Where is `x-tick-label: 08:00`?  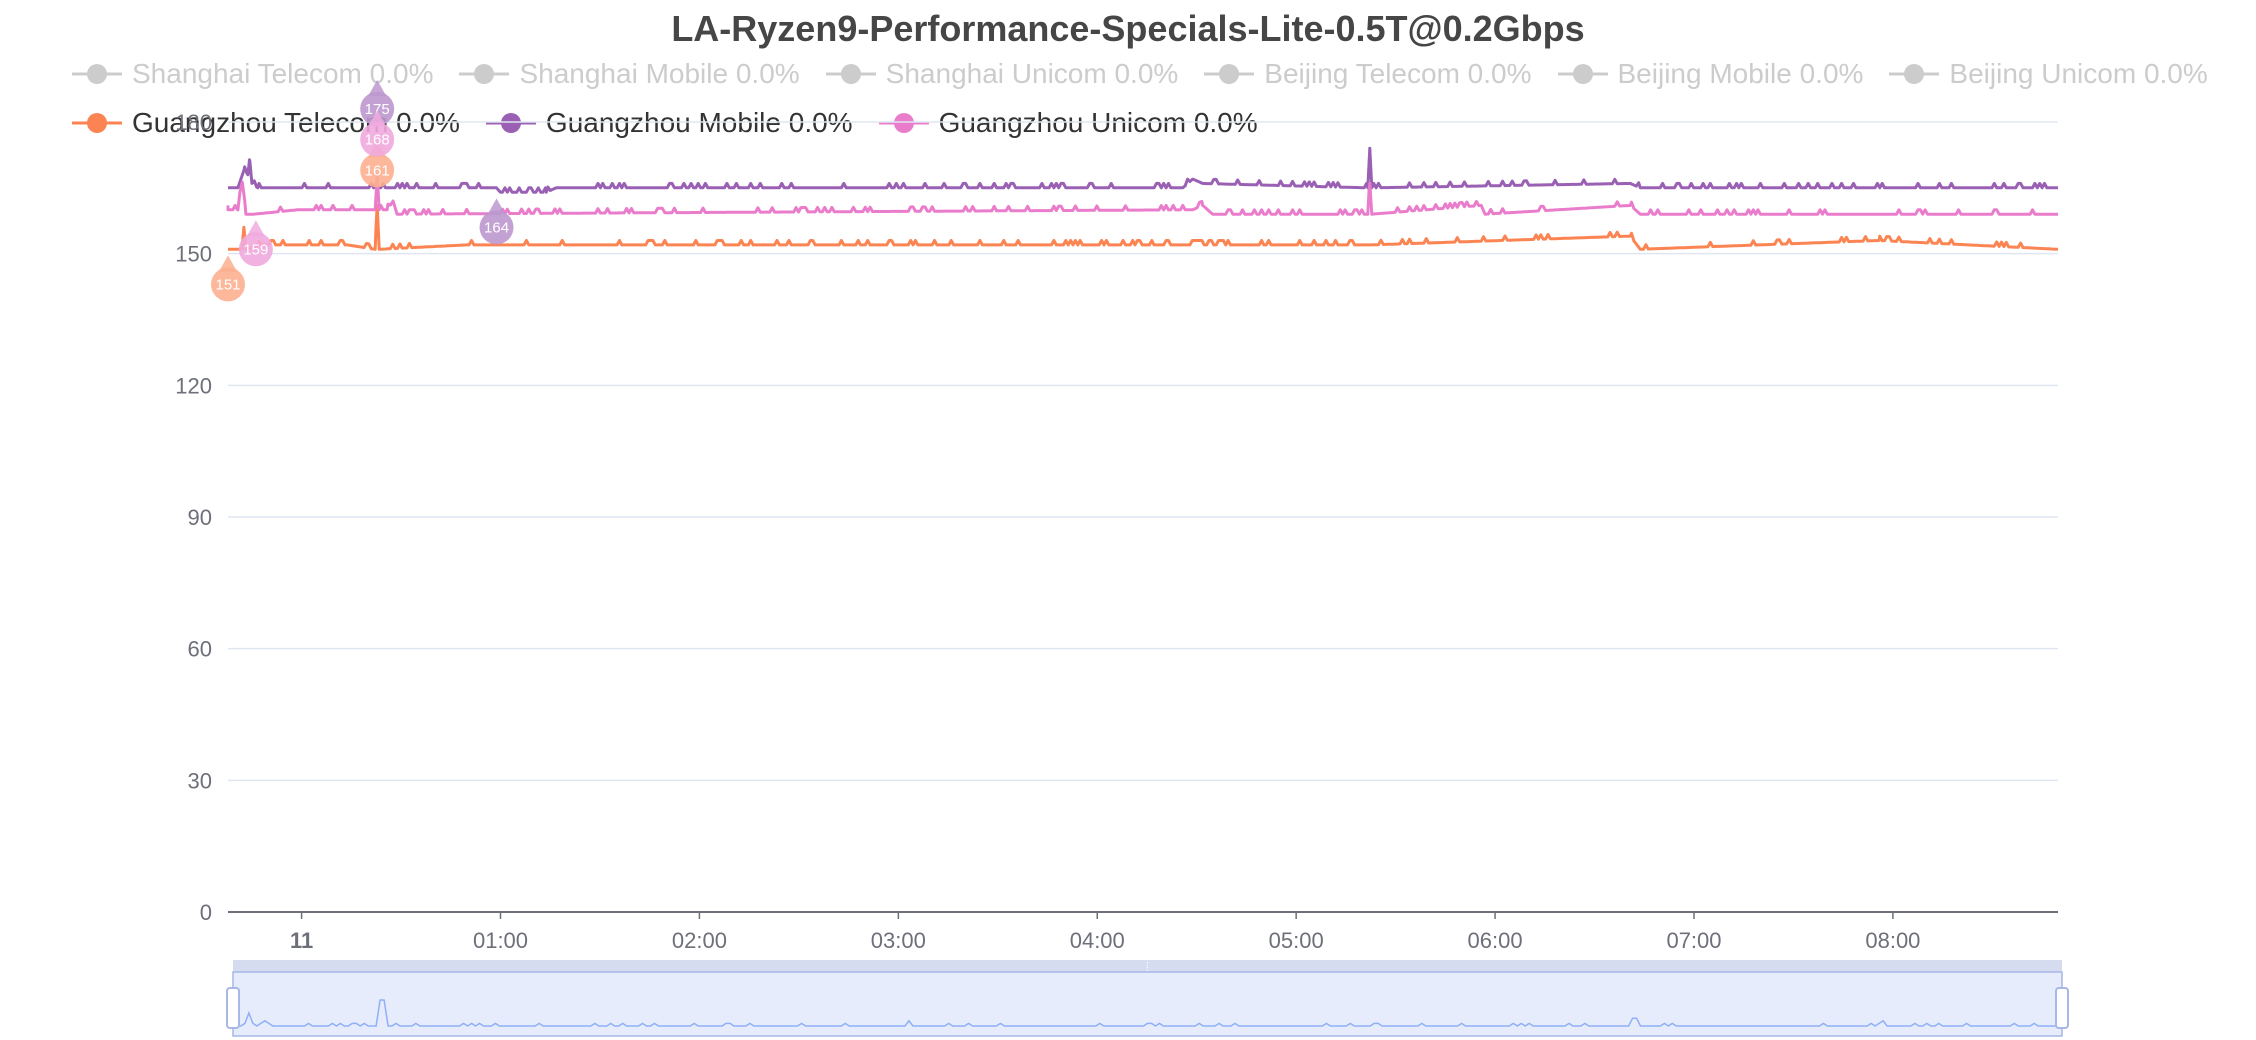 x-tick-label: 08:00 is located at coordinates (1892, 940).